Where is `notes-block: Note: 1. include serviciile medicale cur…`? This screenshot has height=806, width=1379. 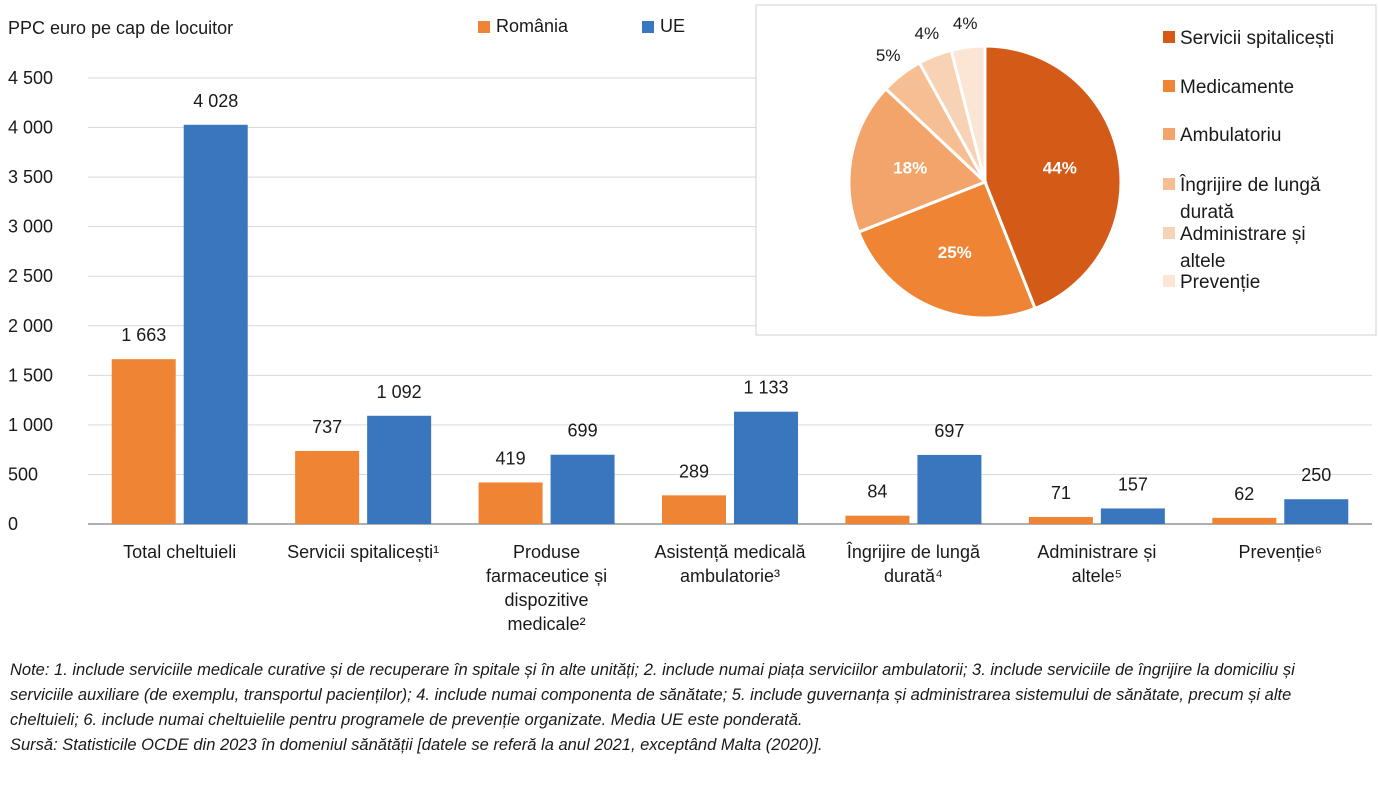 notes-block: Note: 1. include serviciile medicale cur… is located at coordinates (685, 708).